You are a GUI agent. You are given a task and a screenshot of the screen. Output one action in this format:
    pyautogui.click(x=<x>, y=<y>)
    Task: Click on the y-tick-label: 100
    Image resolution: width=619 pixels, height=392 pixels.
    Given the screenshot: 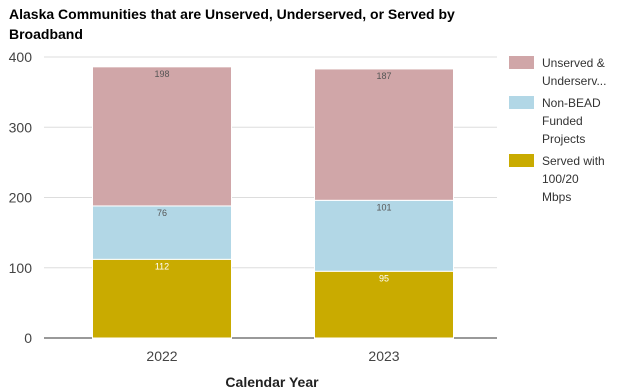 What is the action you would take?
    pyautogui.click(x=21, y=268)
    